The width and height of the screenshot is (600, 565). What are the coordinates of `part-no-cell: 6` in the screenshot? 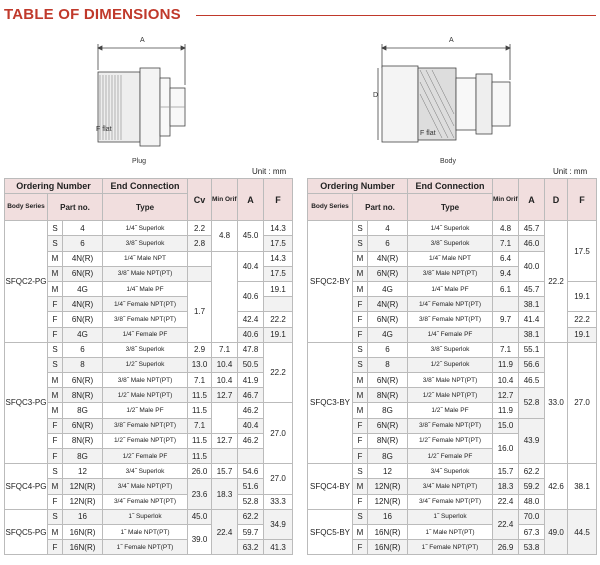 It's located at (387, 243).